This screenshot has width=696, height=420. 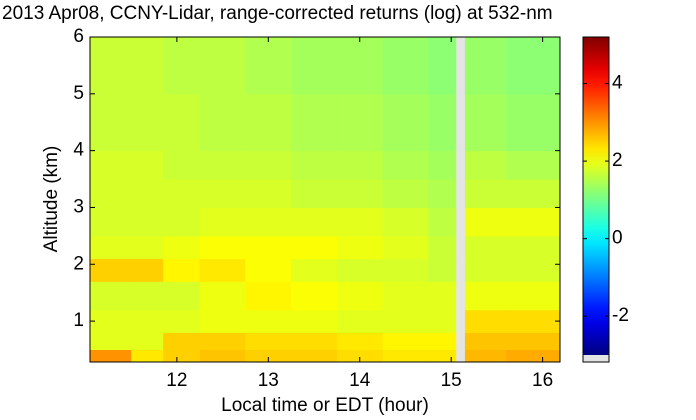 What do you see at coordinates (78, 320) in the screenshot?
I see `y-tick-label: 1` at bounding box center [78, 320].